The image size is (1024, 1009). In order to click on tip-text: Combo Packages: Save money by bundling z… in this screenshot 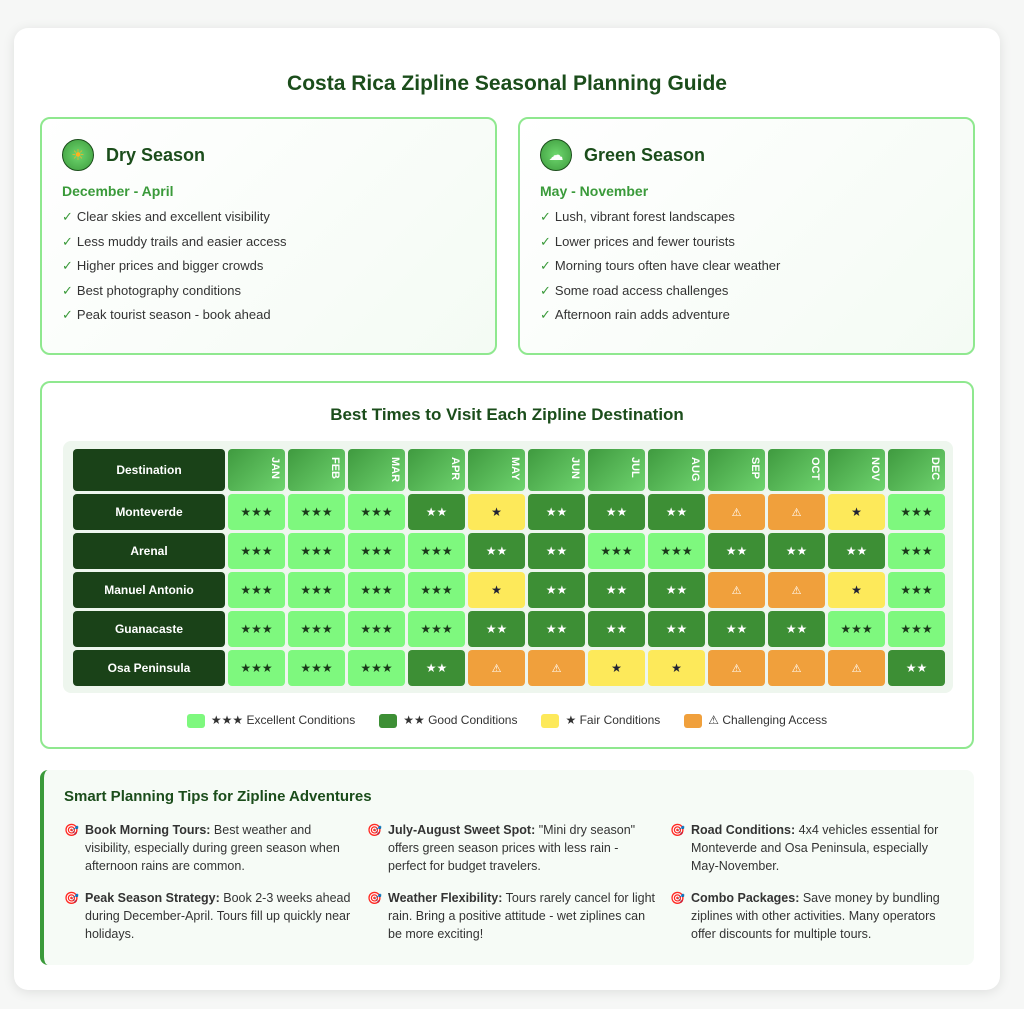, I will do `click(818, 916)`.